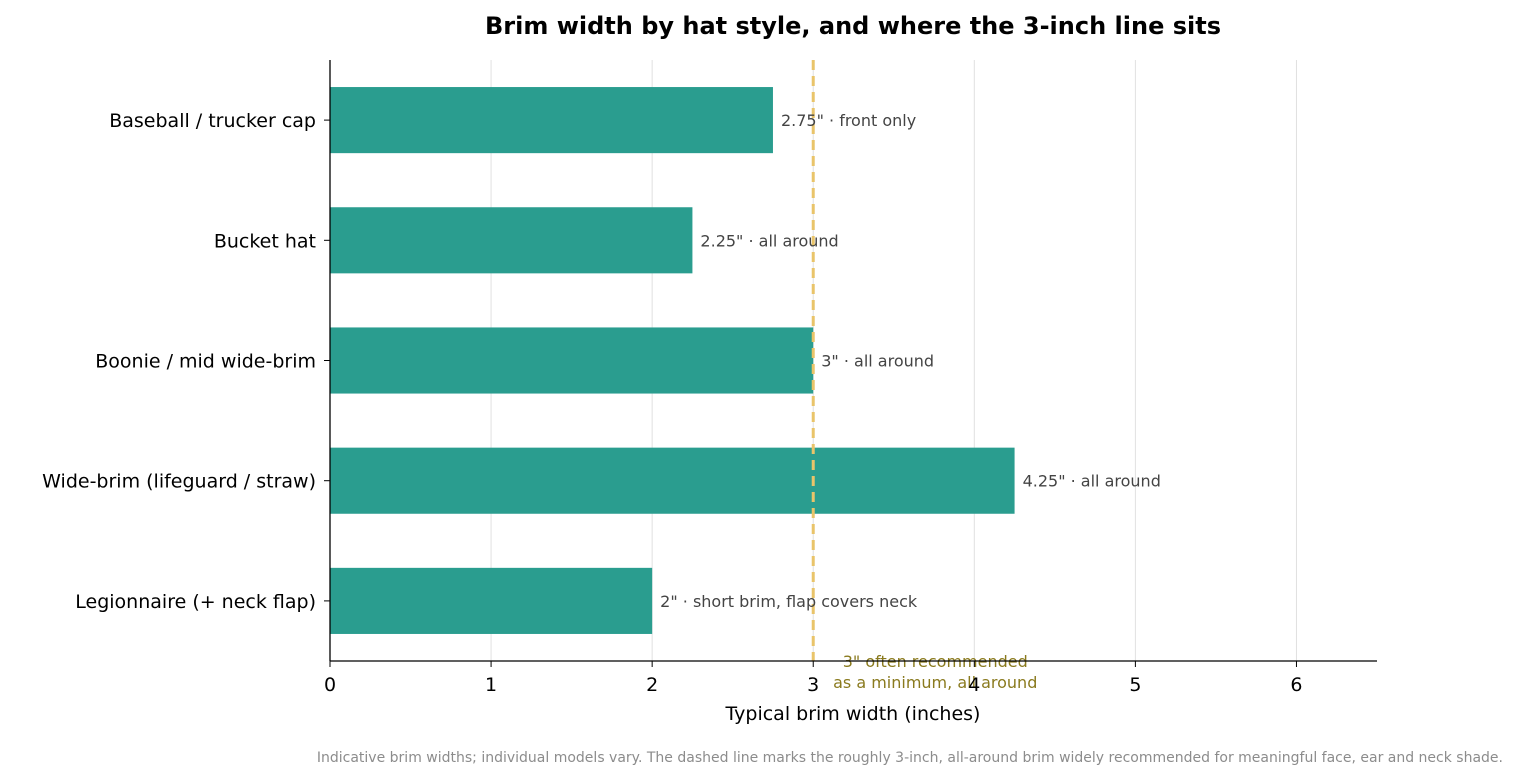  I want to click on category-label-1: Bucket hat, so click(265, 241).